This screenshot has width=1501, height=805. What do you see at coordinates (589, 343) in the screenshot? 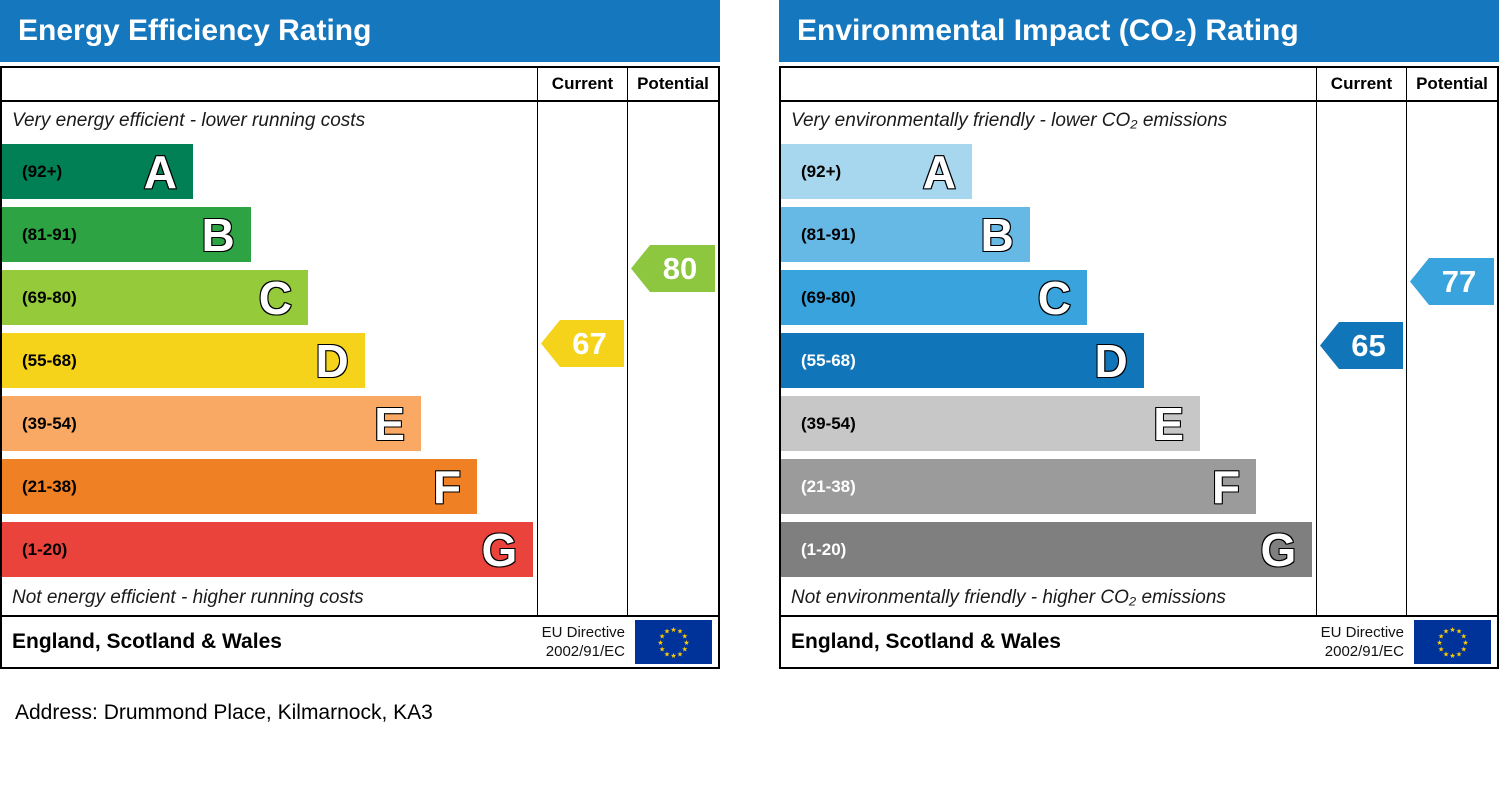
I see `current-rating-value: 67` at bounding box center [589, 343].